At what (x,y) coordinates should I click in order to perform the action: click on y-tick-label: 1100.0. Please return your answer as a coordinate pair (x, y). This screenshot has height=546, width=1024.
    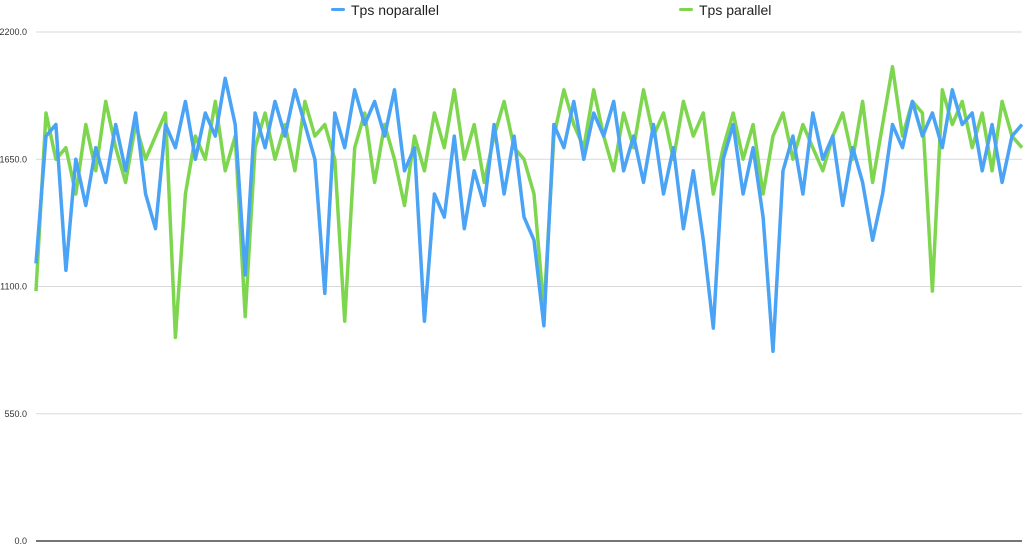
    Looking at the image, I should click on (13, 287).